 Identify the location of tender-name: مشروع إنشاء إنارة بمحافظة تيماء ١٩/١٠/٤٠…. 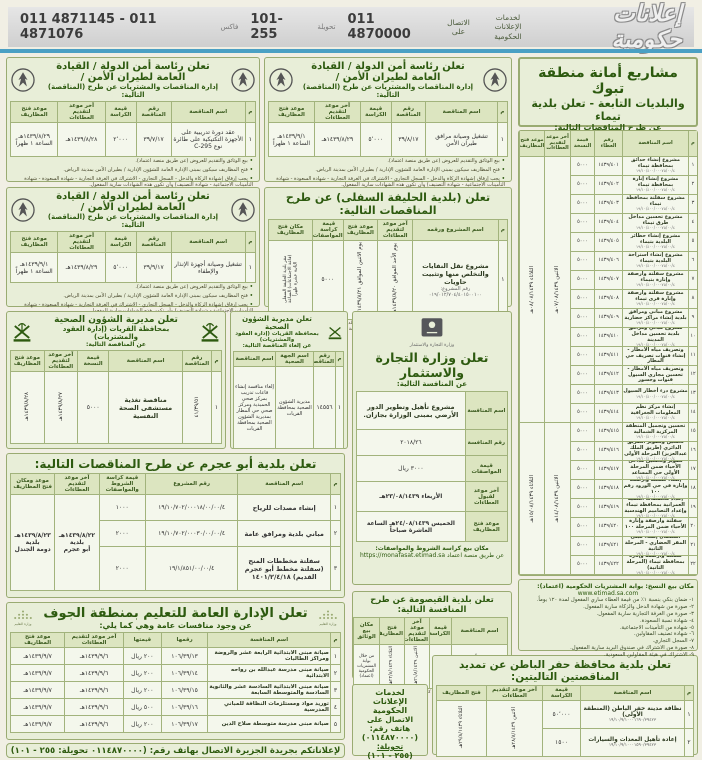
(655, 185).